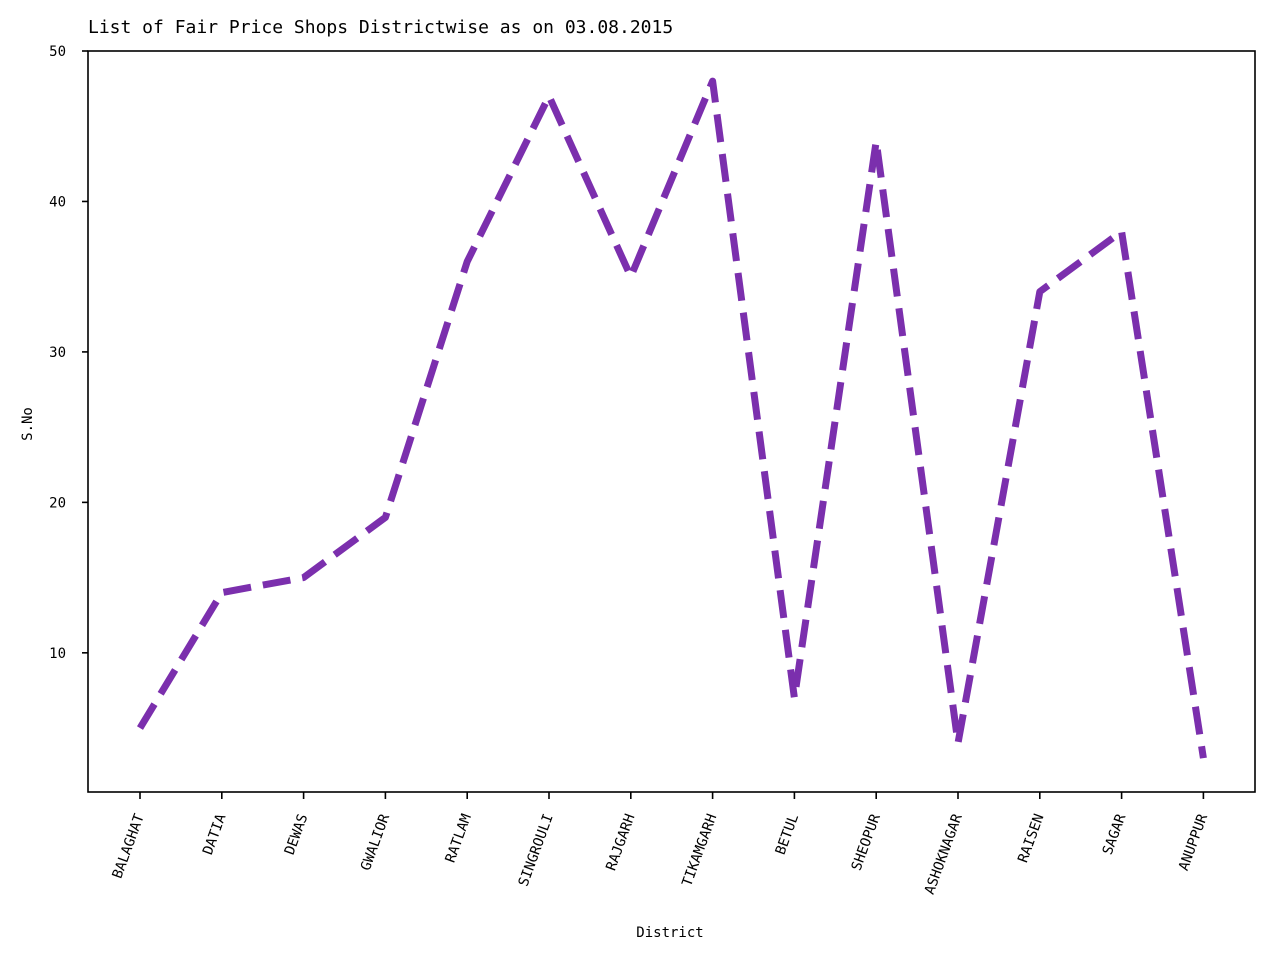 The width and height of the screenshot is (1280, 960). What do you see at coordinates (57, 503) in the screenshot?
I see `y-tick-label: 20` at bounding box center [57, 503].